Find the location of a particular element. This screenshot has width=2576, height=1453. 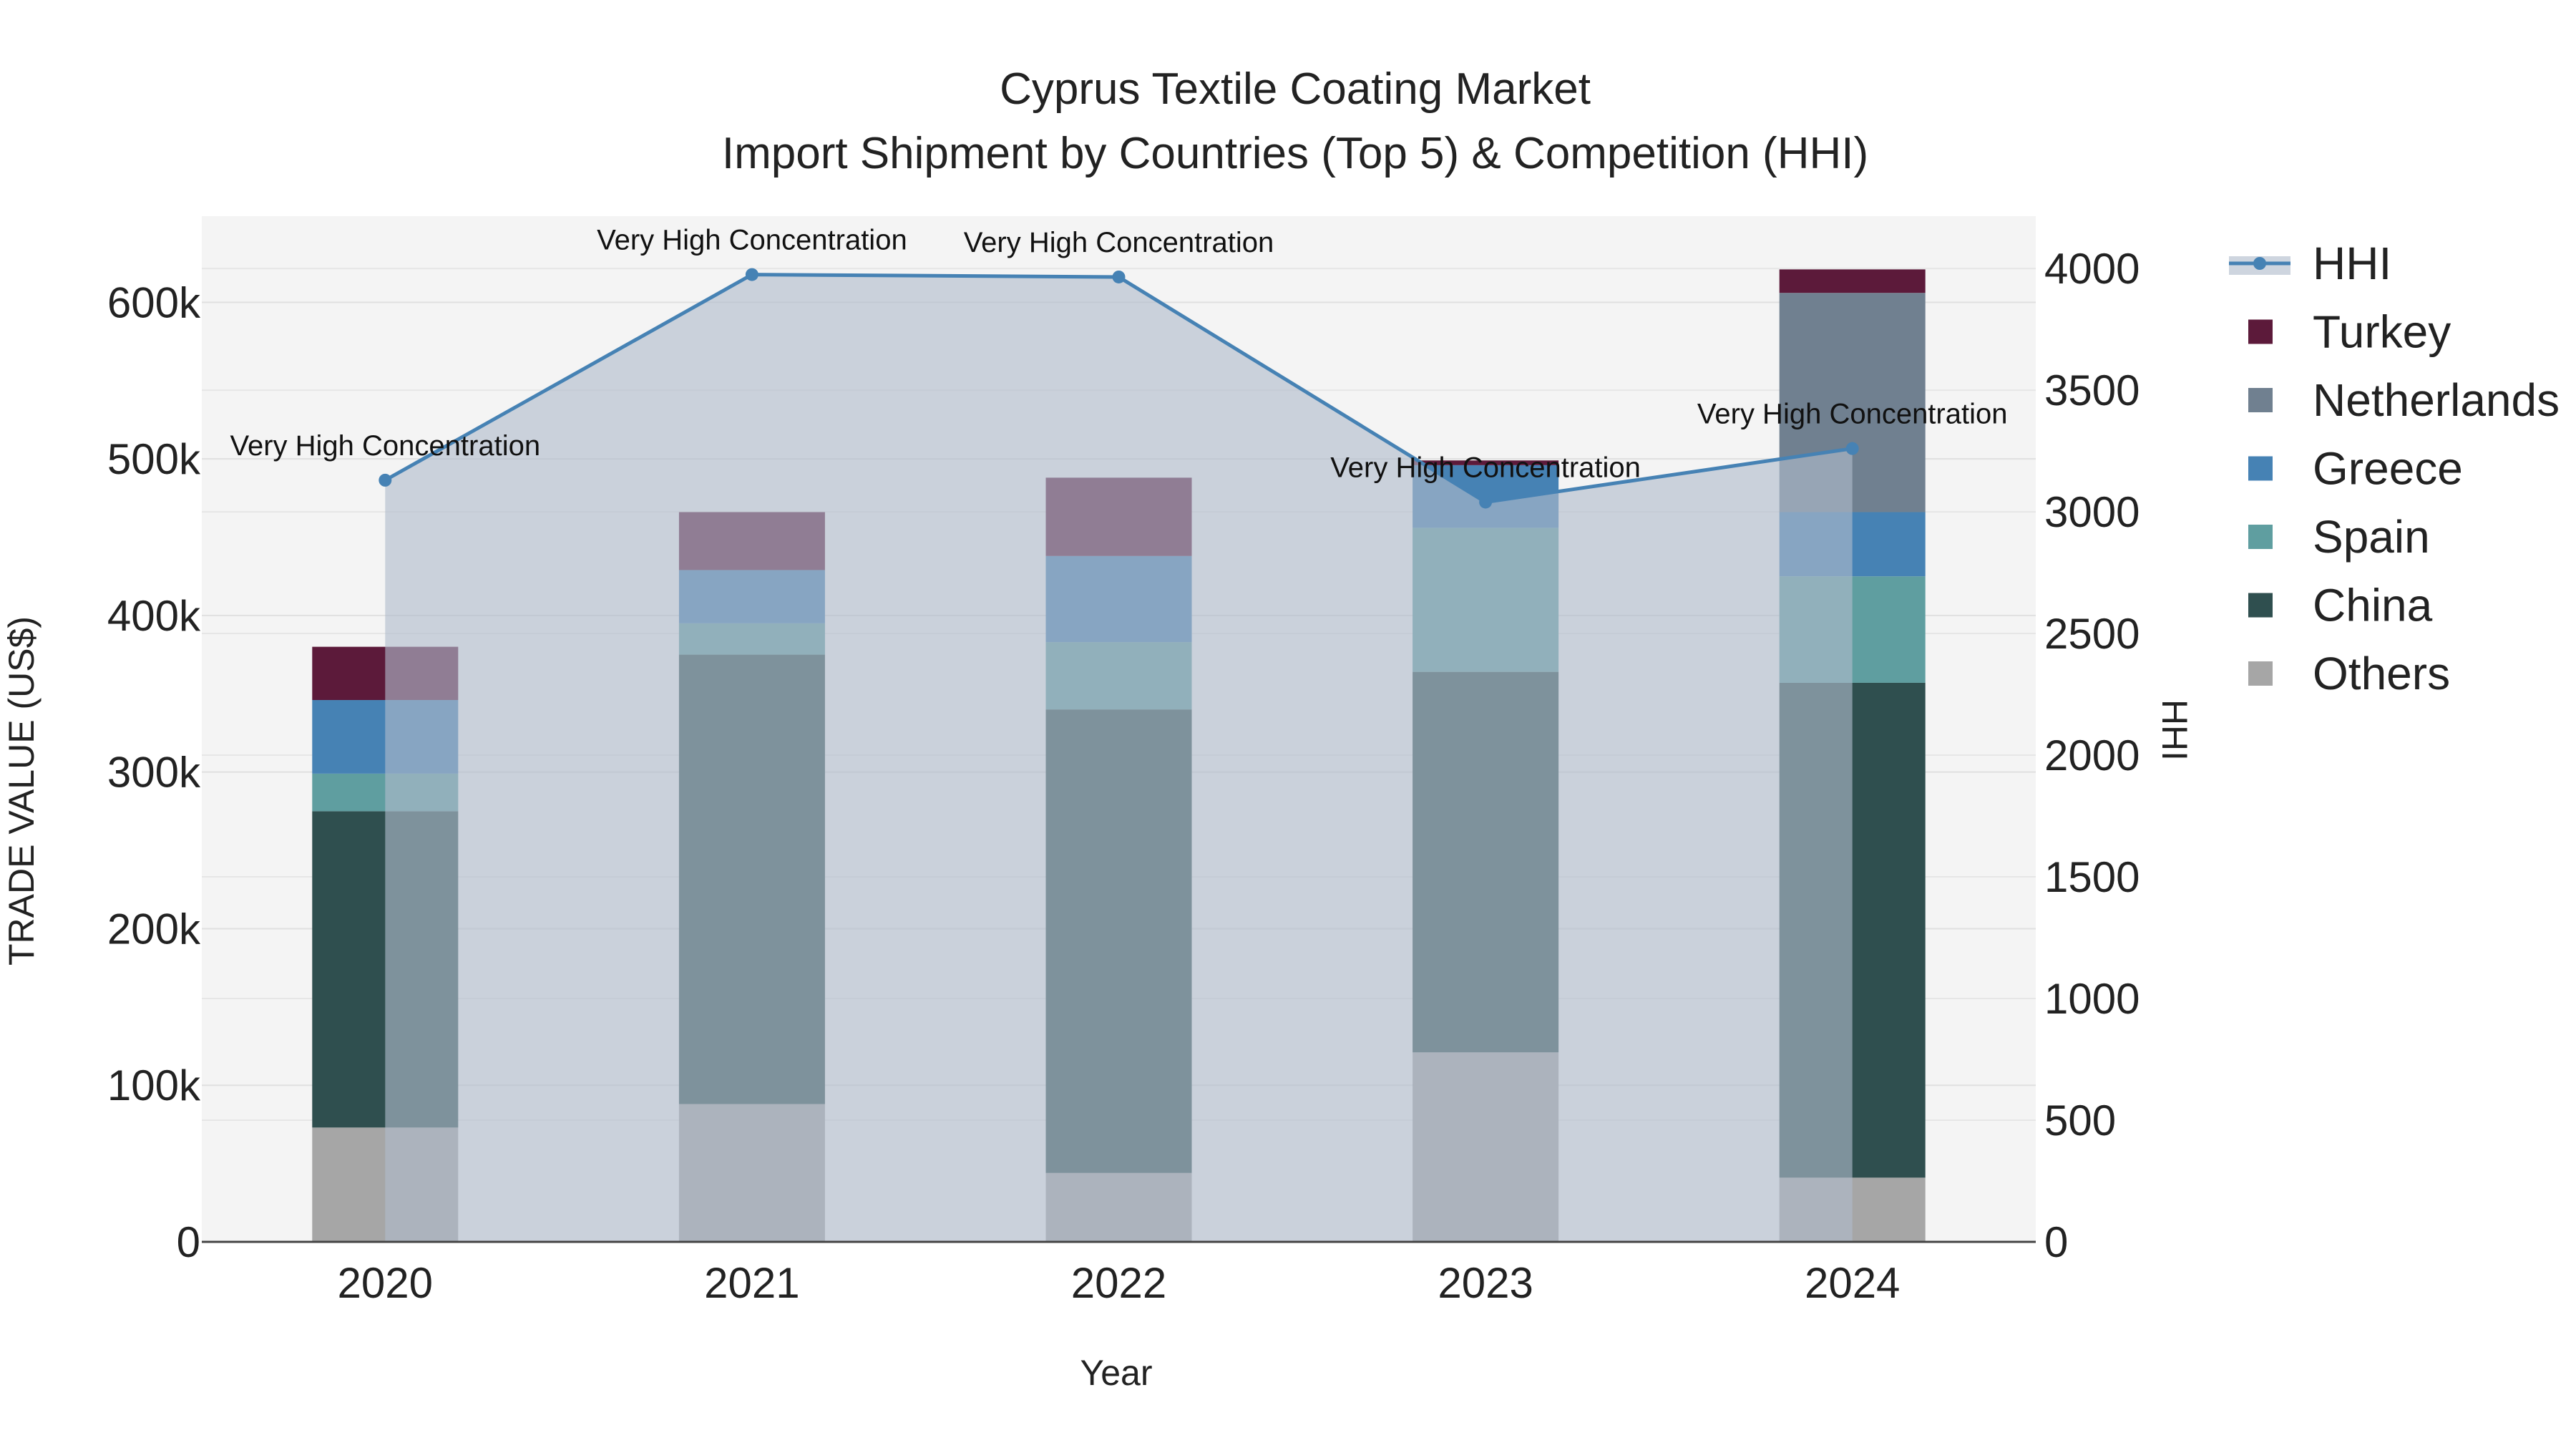

hhi-point-2021 is located at coordinates (752, 274).